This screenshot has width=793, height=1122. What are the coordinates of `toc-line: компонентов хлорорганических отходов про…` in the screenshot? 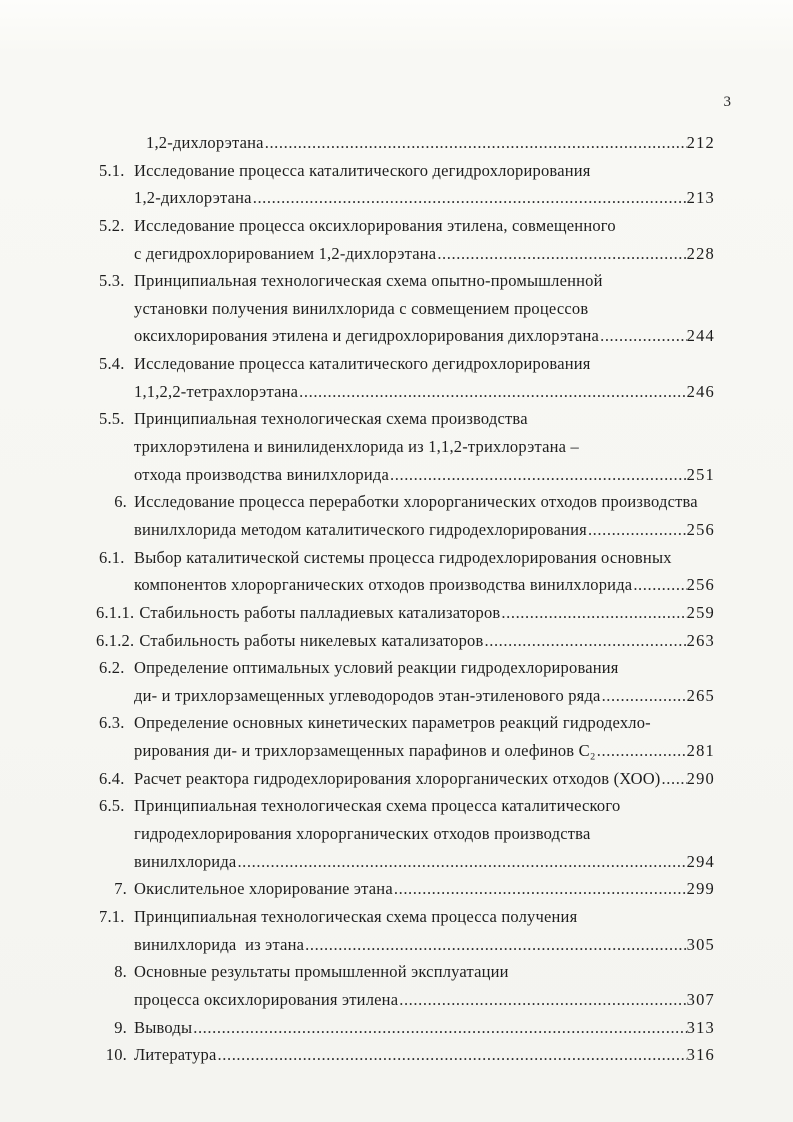 It's located at (406, 589).